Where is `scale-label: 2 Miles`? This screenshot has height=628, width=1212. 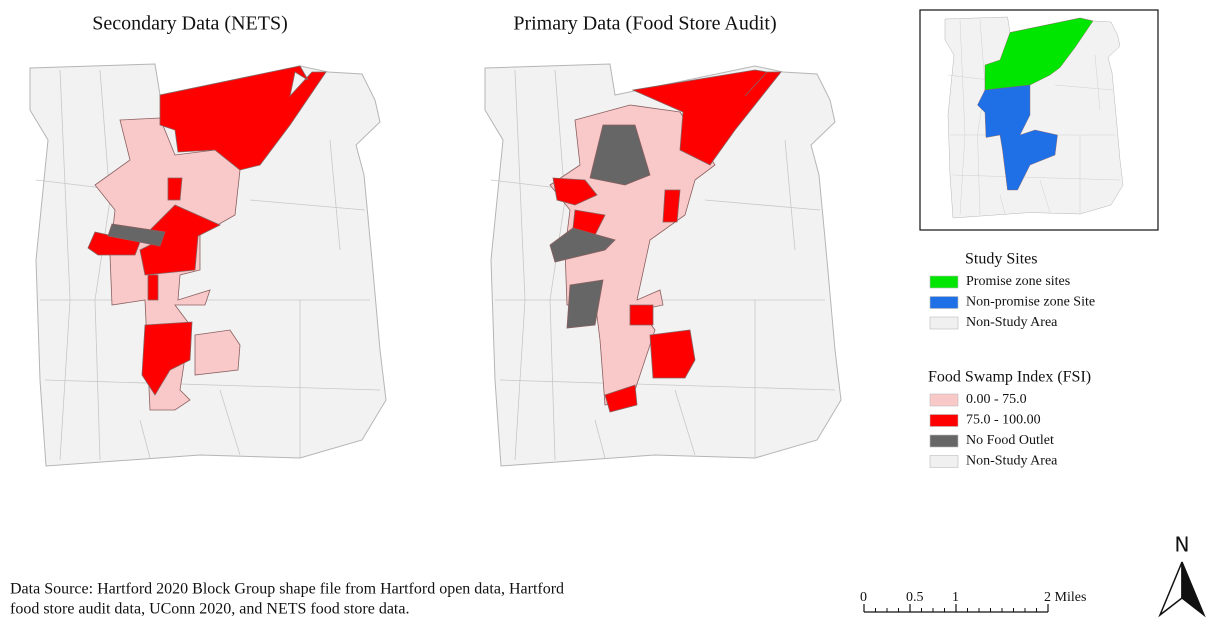 scale-label: 2 Miles is located at coordinates (1065, 597).